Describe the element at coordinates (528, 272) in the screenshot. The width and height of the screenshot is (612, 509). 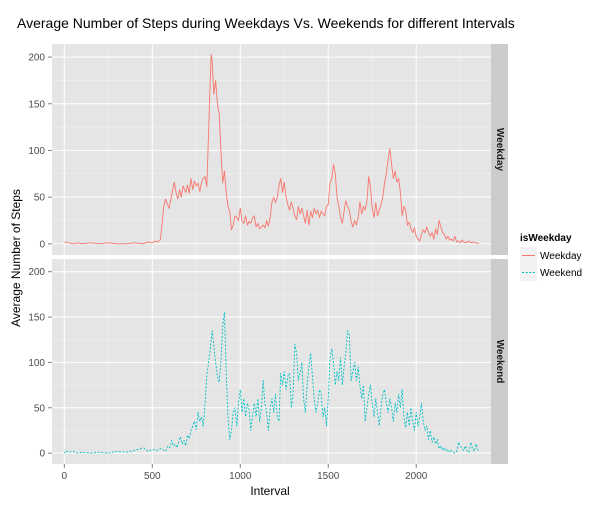
I see `legend-key-background` at that location.